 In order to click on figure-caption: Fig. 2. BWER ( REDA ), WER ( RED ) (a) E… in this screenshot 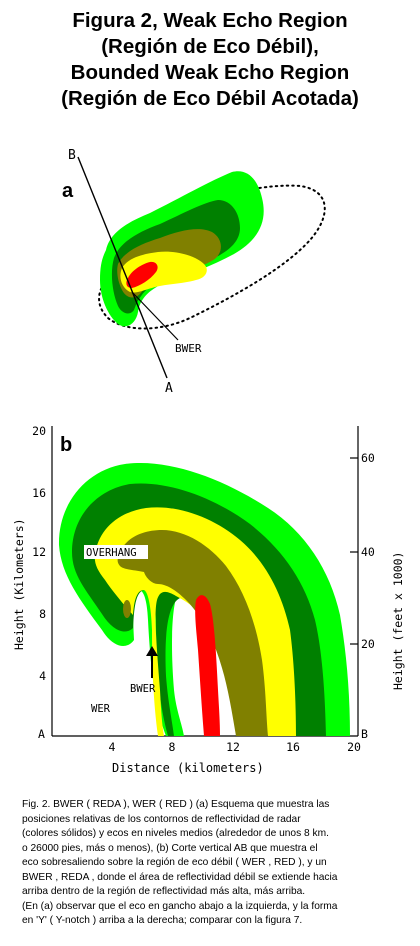, I will do `click(217, 863)`.